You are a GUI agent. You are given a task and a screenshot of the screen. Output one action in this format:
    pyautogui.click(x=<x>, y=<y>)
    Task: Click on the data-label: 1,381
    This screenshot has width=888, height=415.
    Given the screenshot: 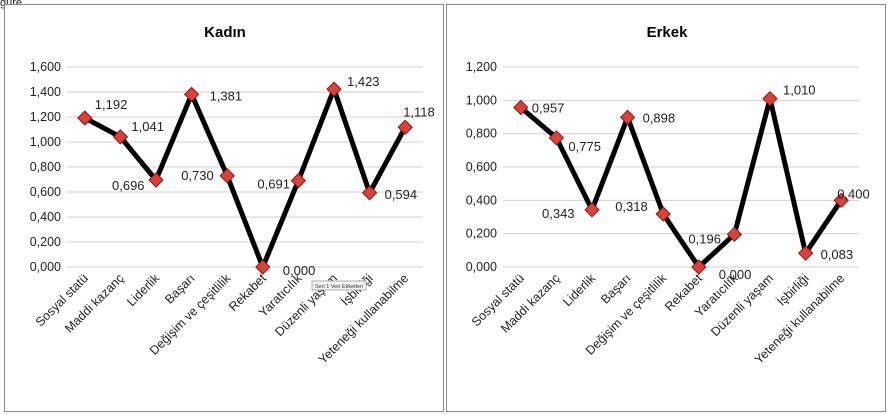 What is the action you would take?
    pyautogui.click(x=226, y=95)
    